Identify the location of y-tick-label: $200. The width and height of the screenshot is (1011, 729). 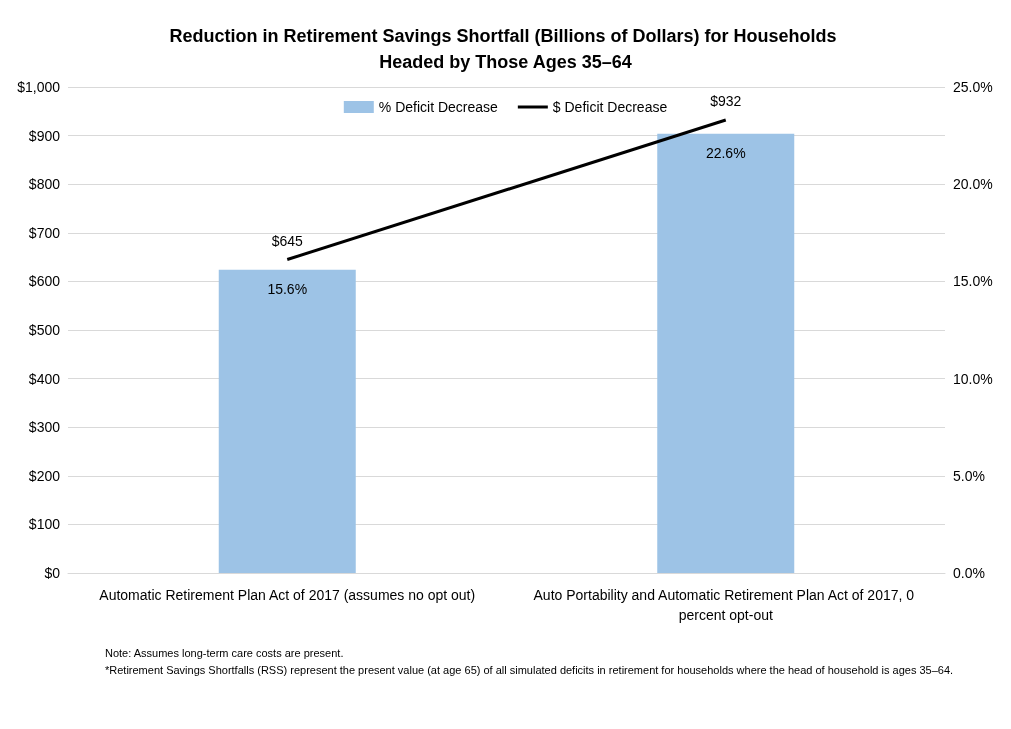
(44, 475).